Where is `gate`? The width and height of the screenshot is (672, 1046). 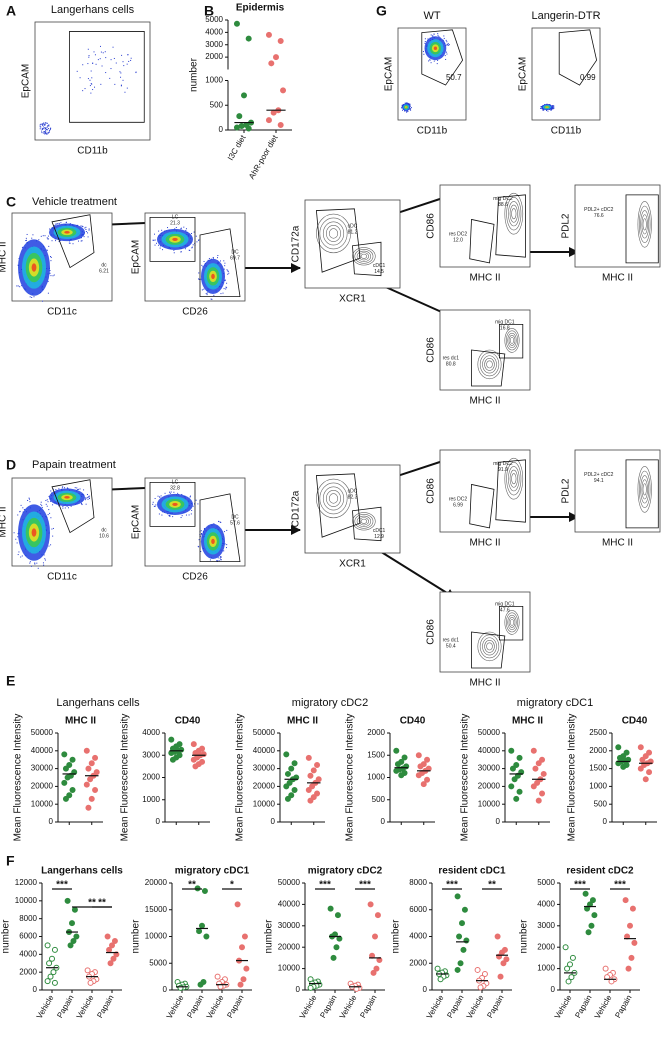 gate is located at coordinates (338, 240).